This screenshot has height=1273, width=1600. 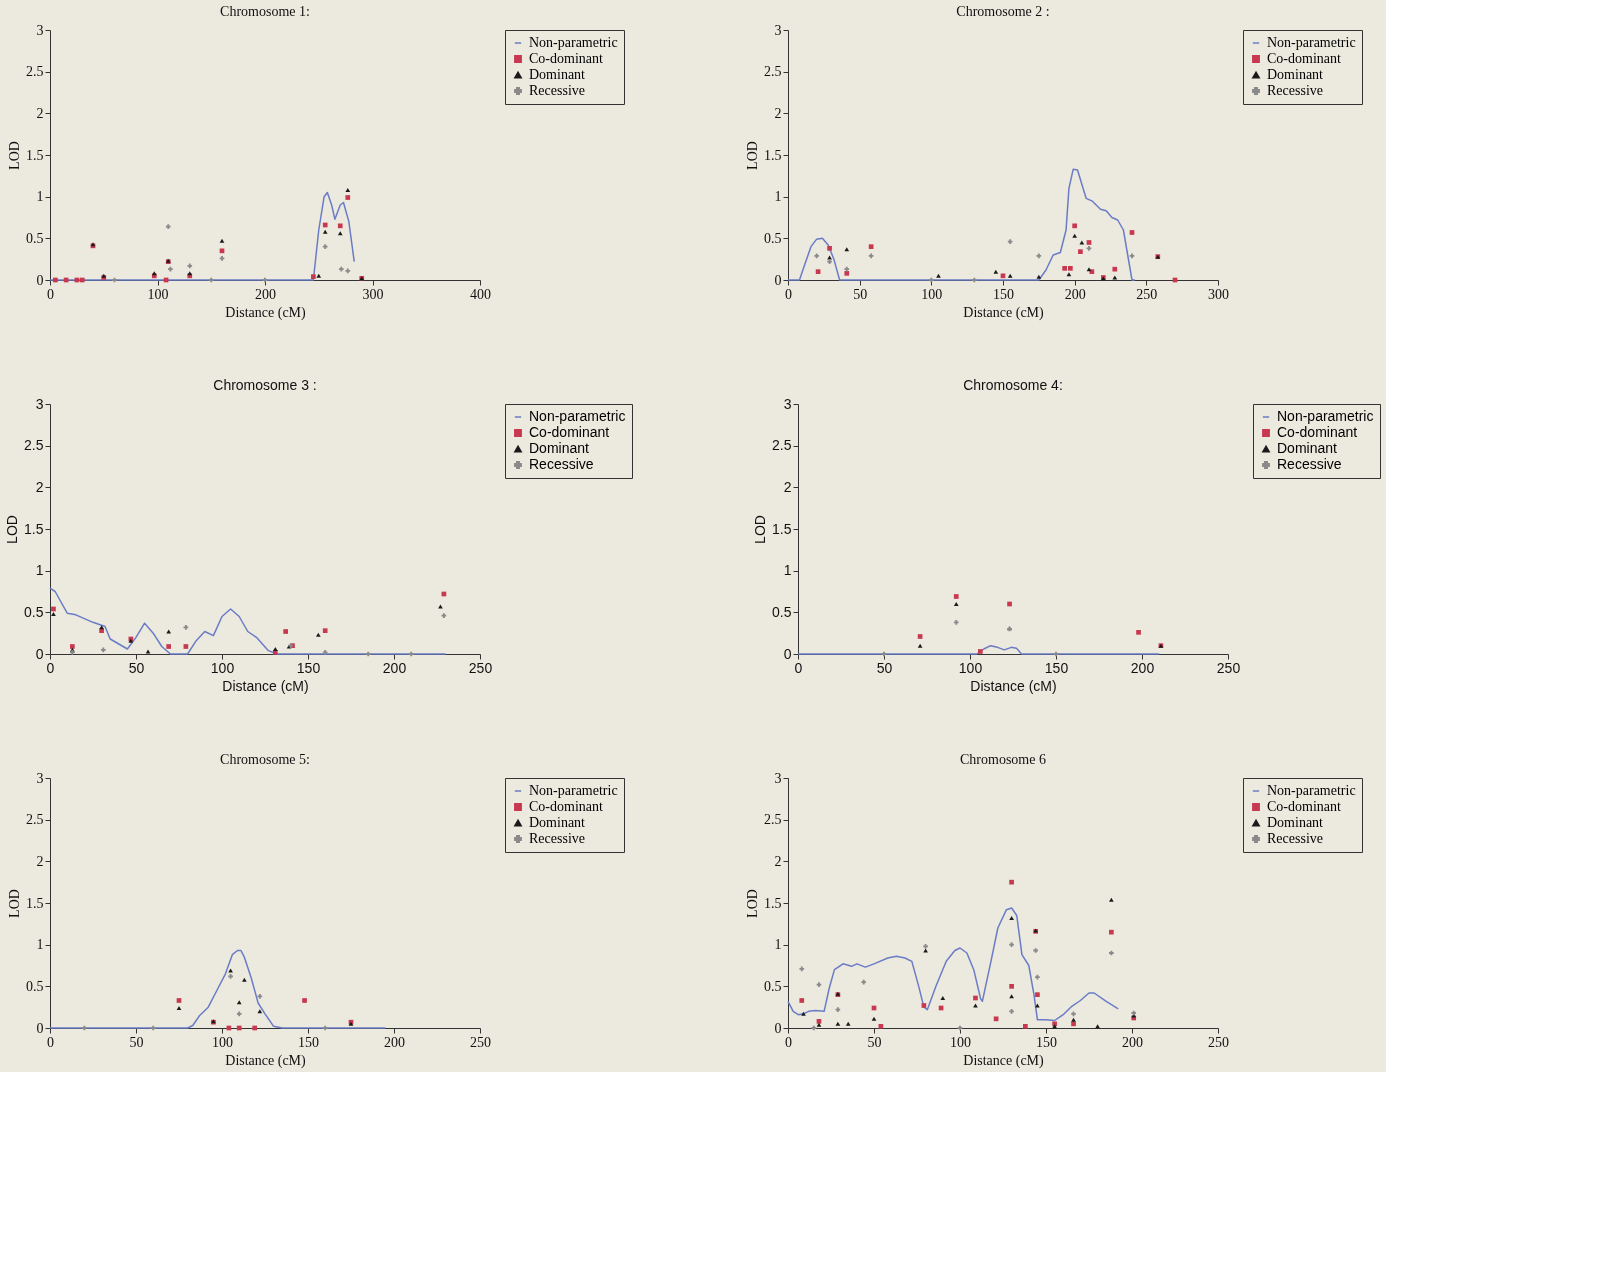 What do you see at coordinates (1003, 759) in the screenshot?
I see `chart-title: Chromosome 6` at bounding box center [1003, 759].